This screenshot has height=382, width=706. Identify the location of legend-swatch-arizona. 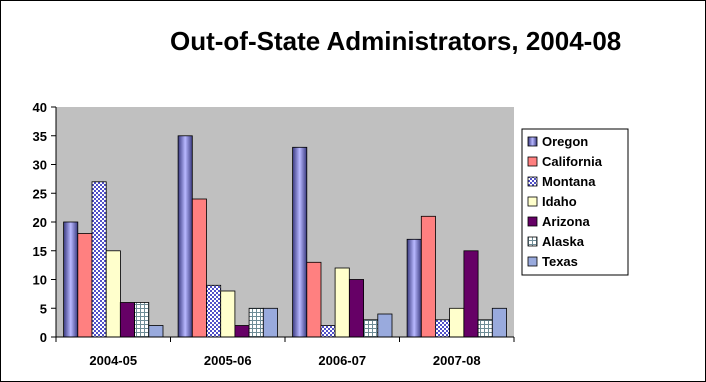
(532, 221).